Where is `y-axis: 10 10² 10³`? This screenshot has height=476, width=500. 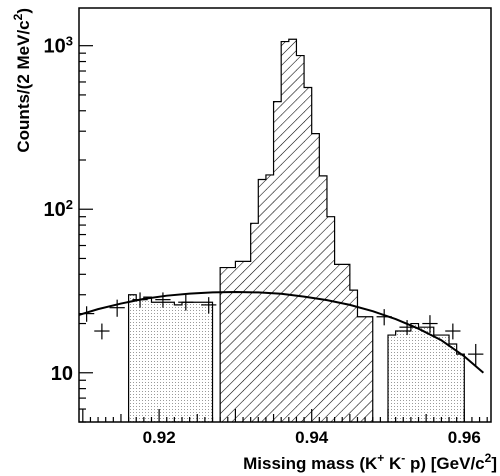
y-axis: 10 10² 10³ is located at coordinates (68, 228).